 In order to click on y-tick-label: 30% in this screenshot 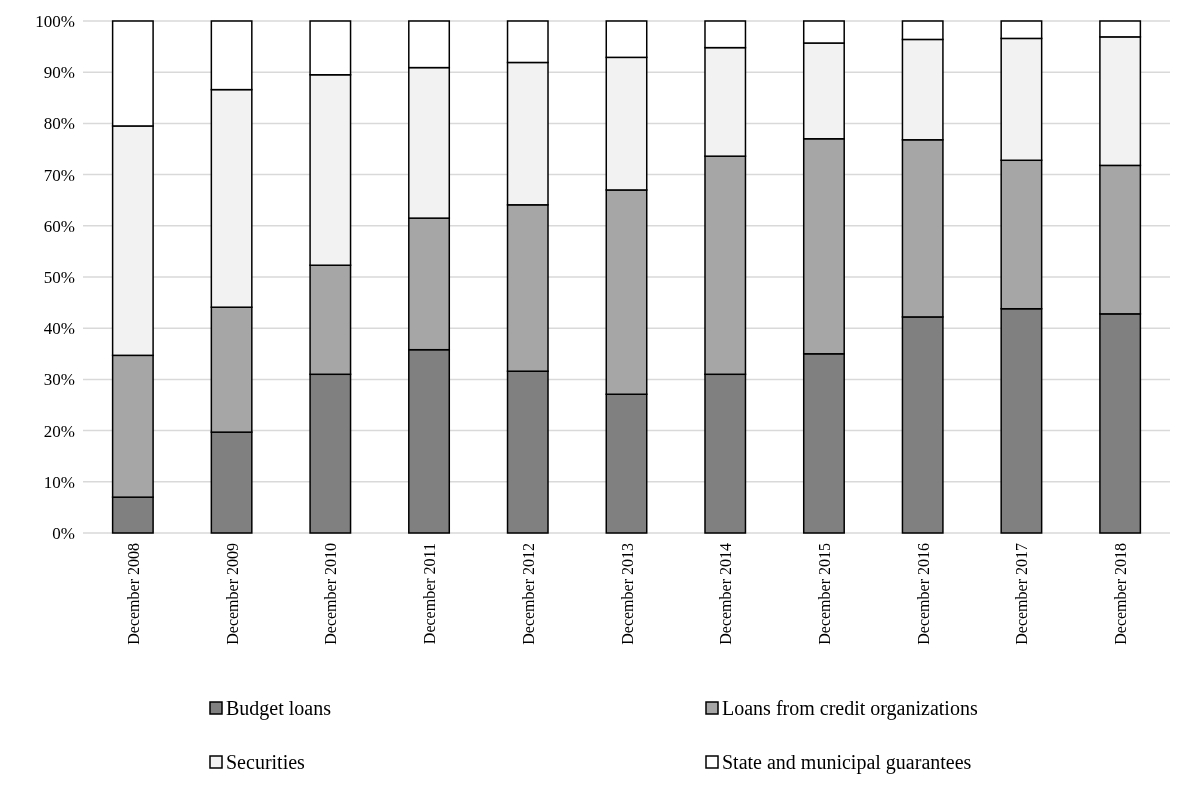, I will do `click(59, 380)`.